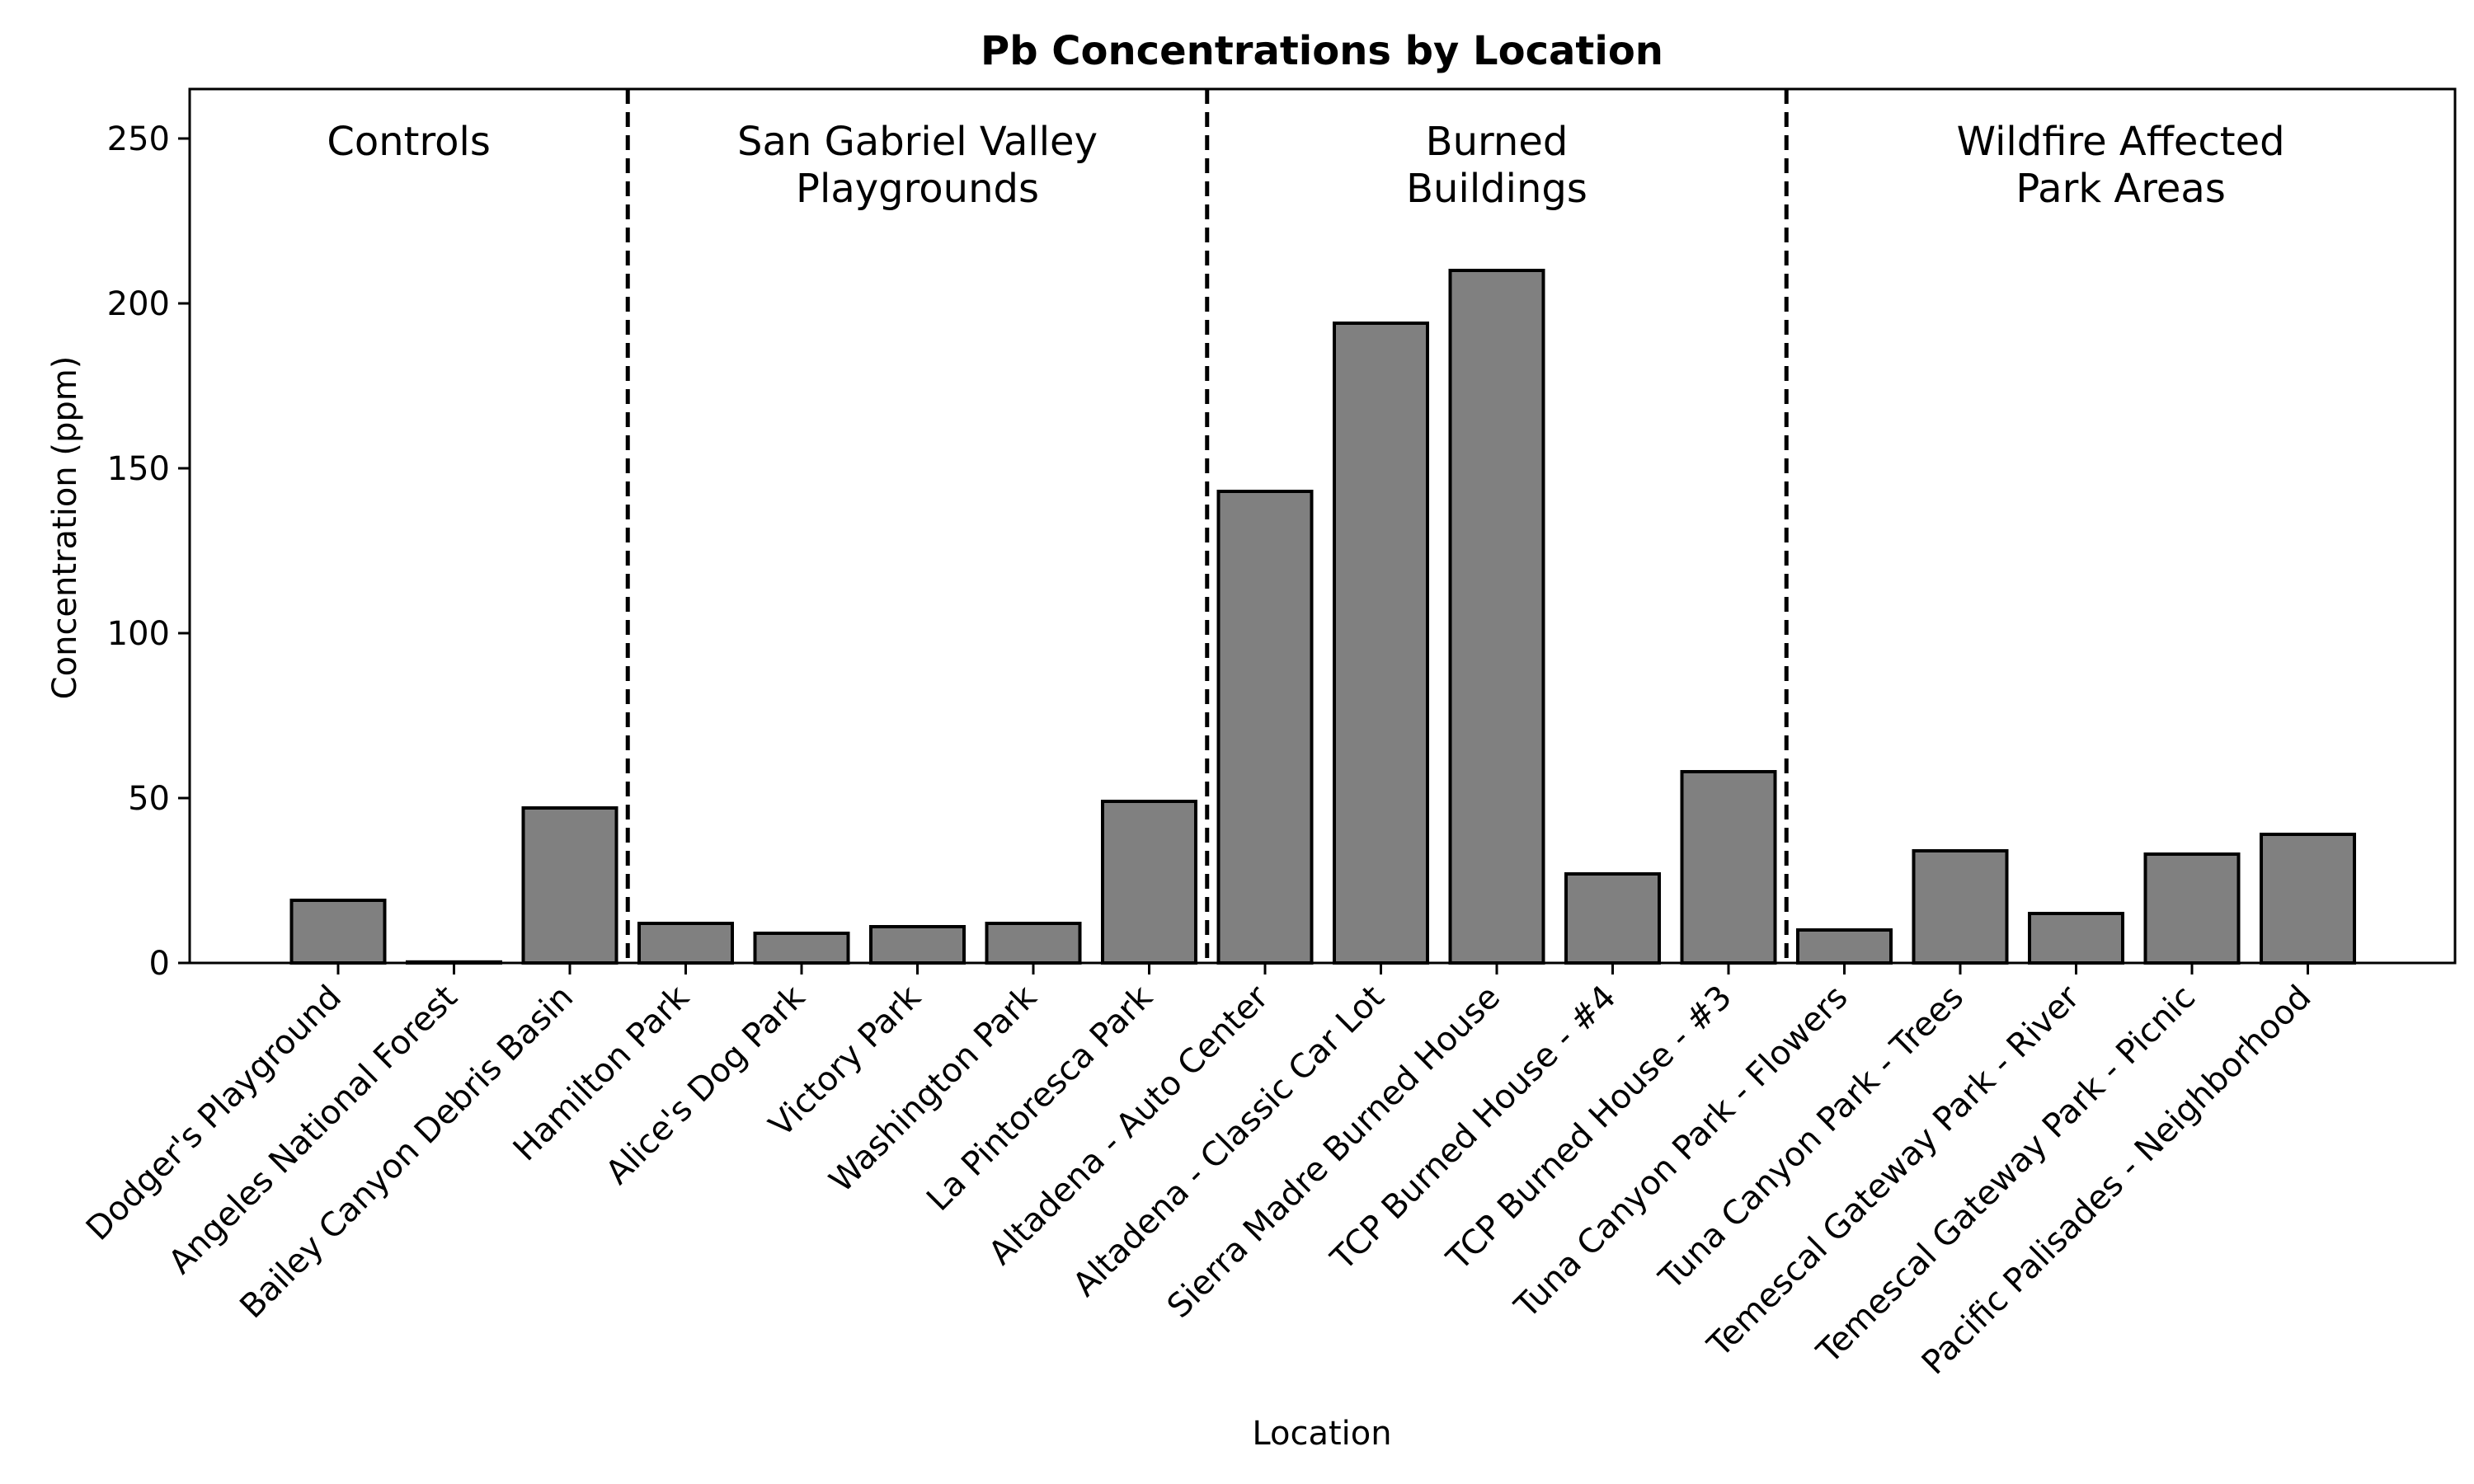  Describe the element at coordinates (159, 964) in the screenshot. I see `y-tick-label: 0` at that location.